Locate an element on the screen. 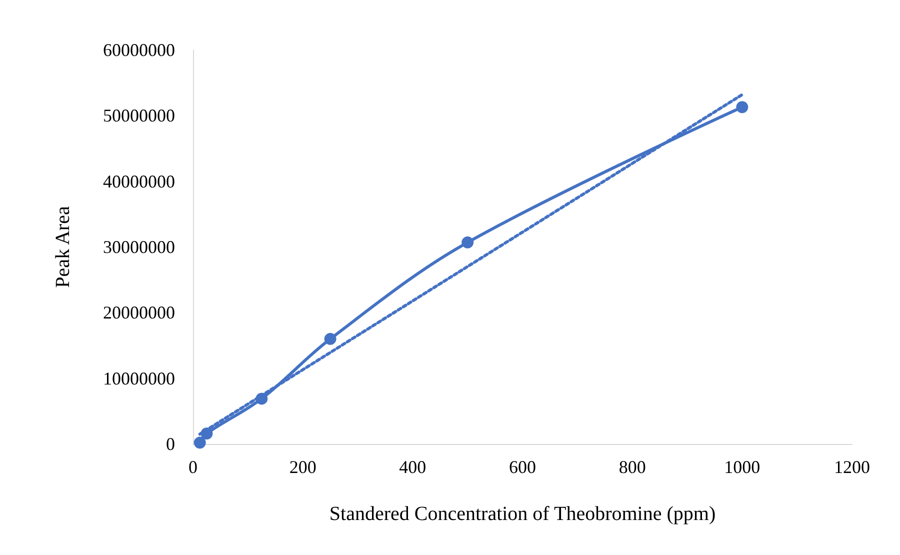 Image resolution: width=900 pixels, height=555 pixels. y-tick-label: 10000000 is located at coordinates (139, 378).